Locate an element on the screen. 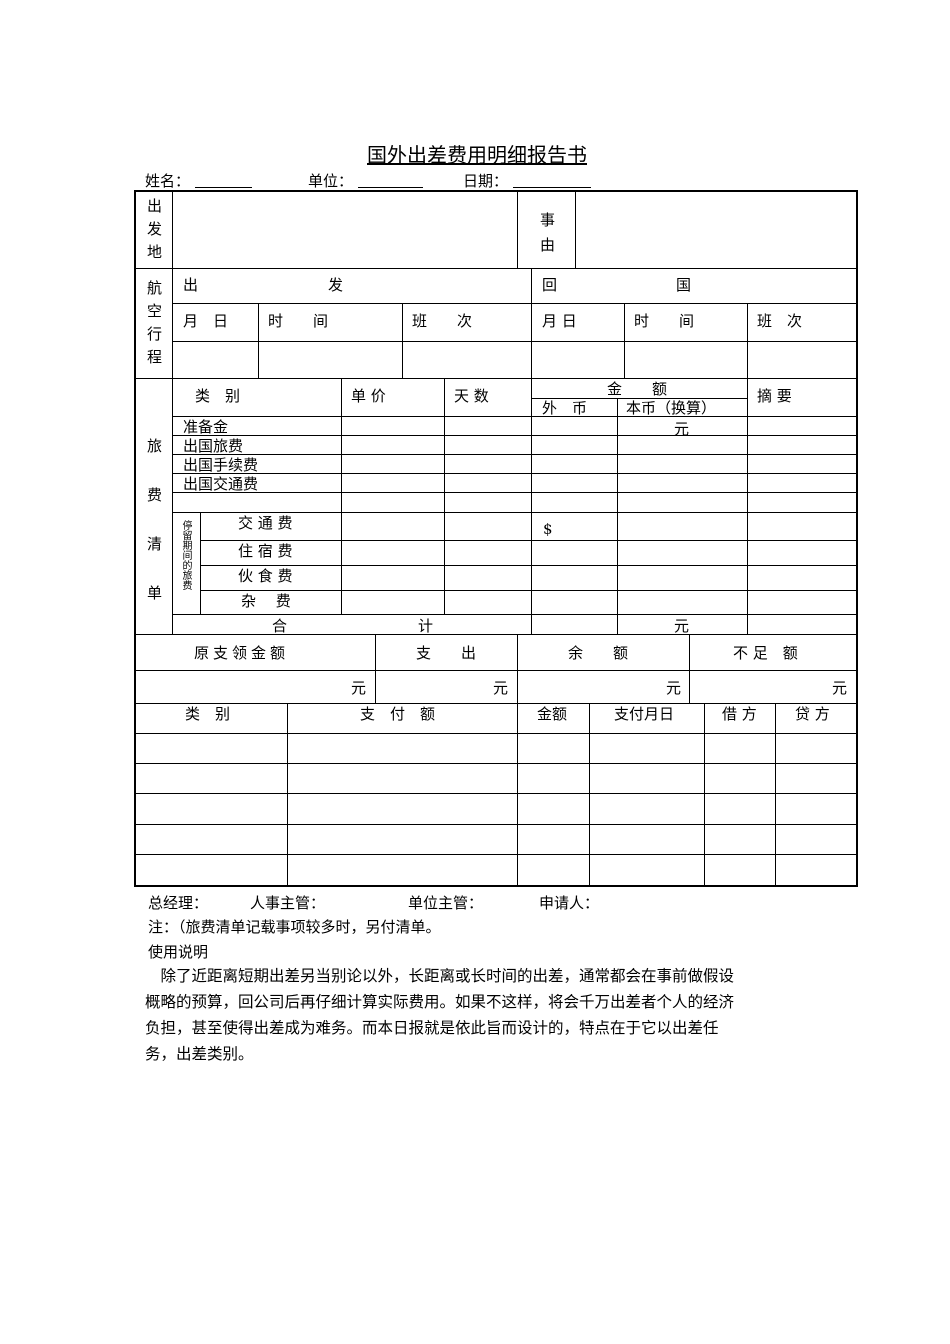  col-return-flight: 班 次 is located at coordinates (780, 321).